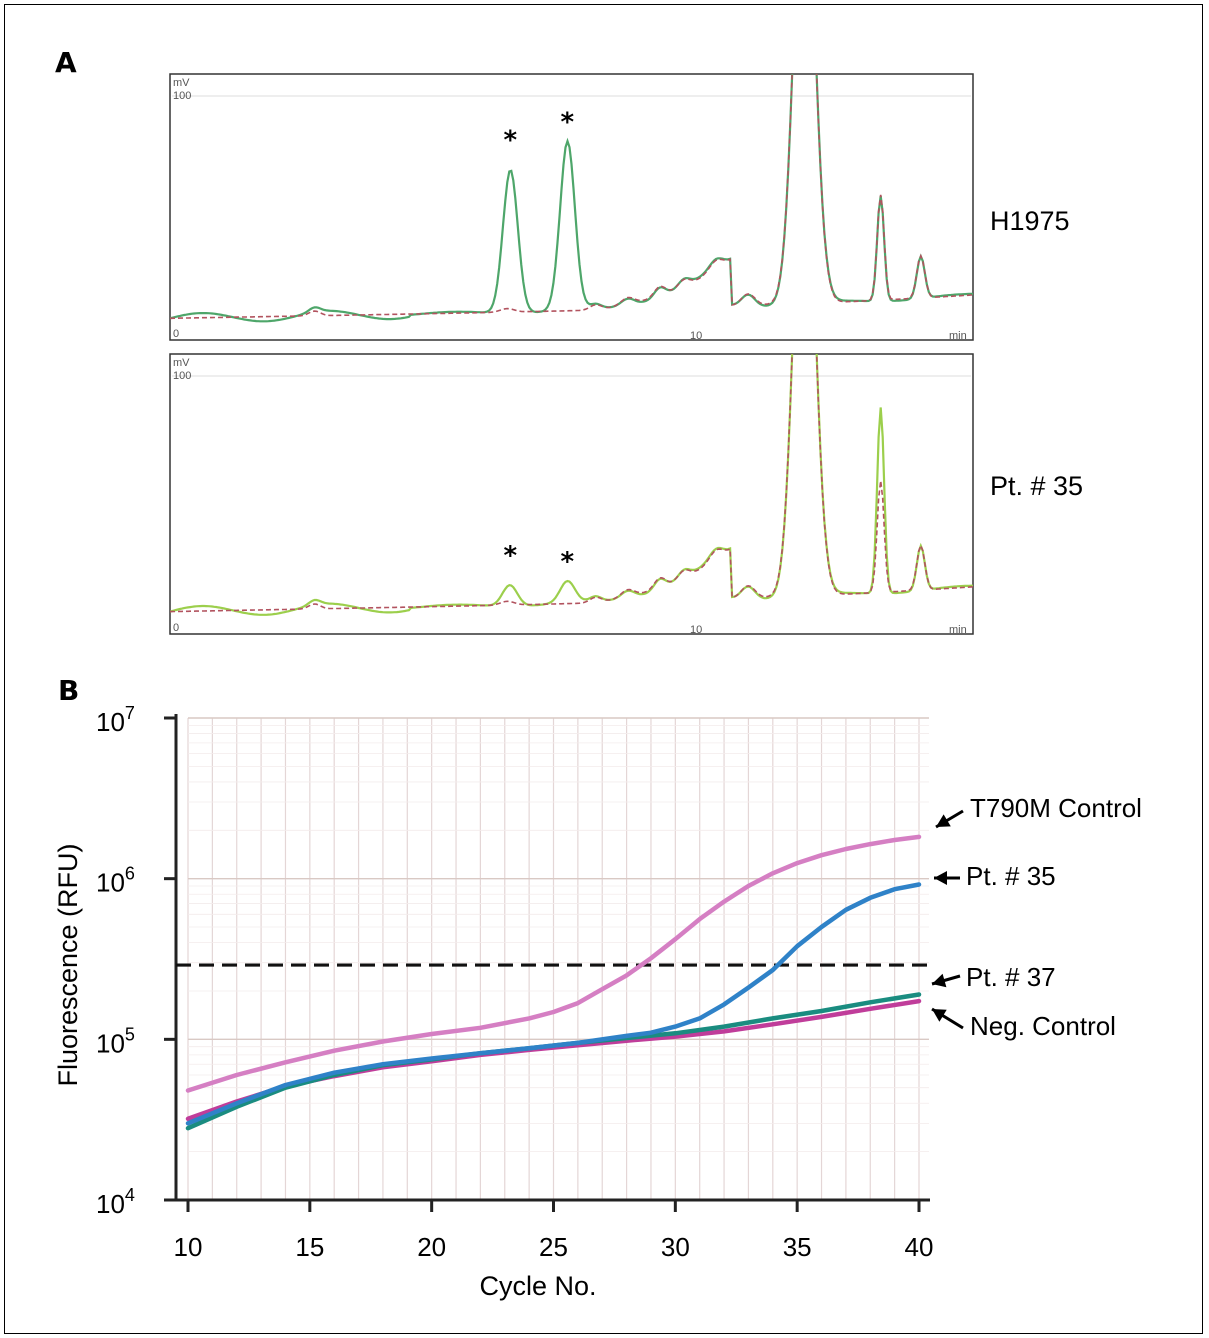  I want to click on y-tick-label: 10⁴, so click(115, 1202).